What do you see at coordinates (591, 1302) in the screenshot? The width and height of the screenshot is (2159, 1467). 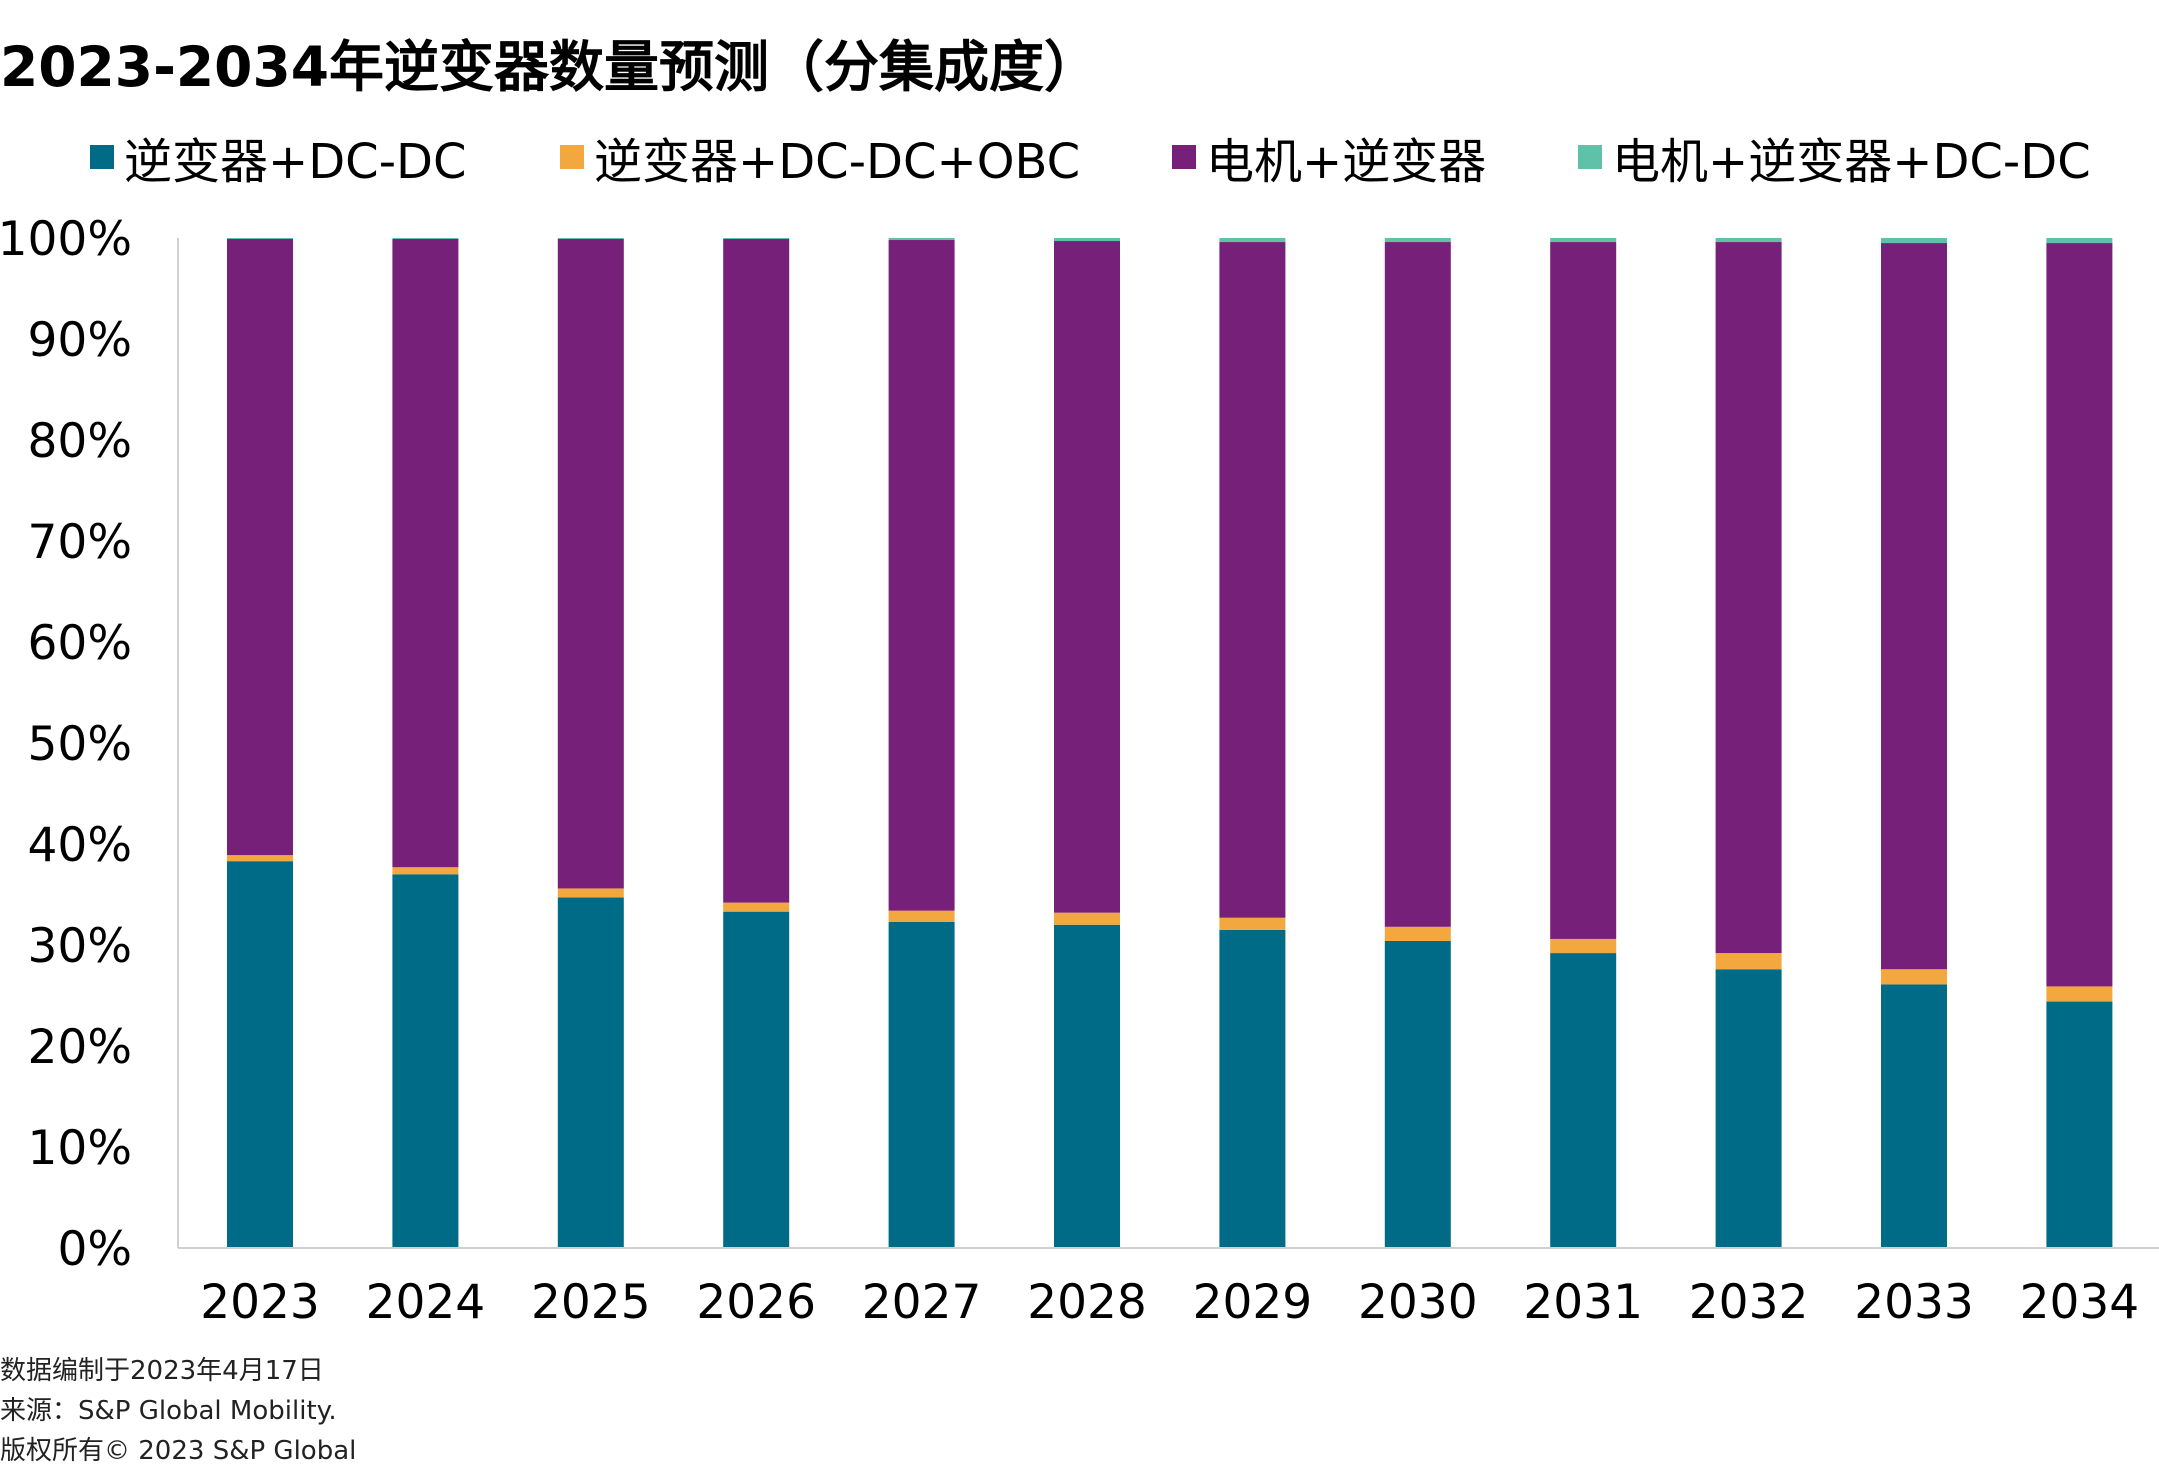 I see `x-tick-label: 2025` at bounding box center [591, 1302].